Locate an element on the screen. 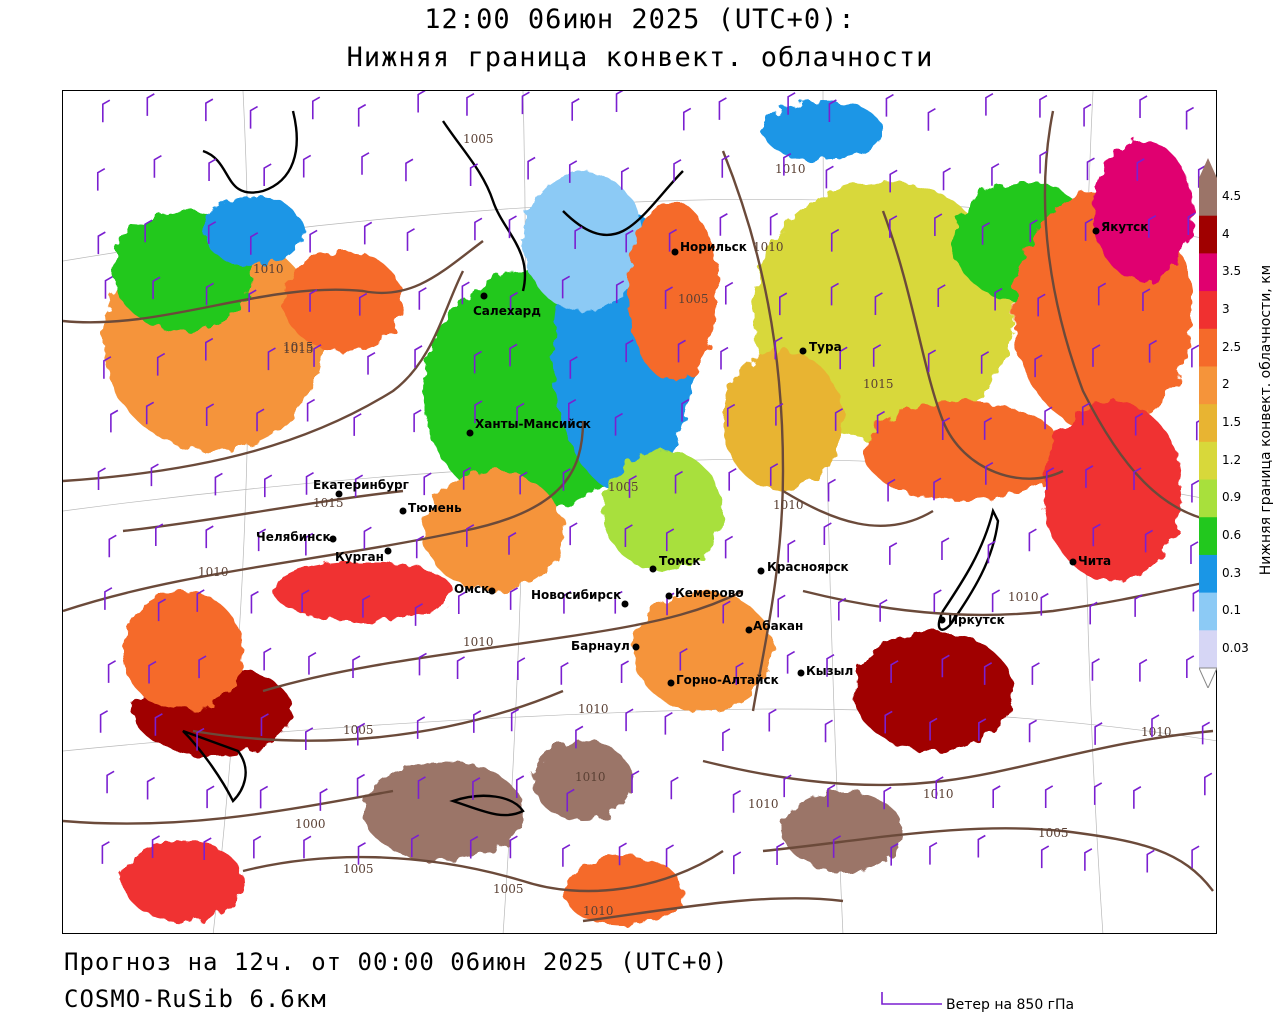 This screenshot has width=1280, height=1024. city-gorno-altaysk: Горно-Алтайск is located at coordinates (723, 680).